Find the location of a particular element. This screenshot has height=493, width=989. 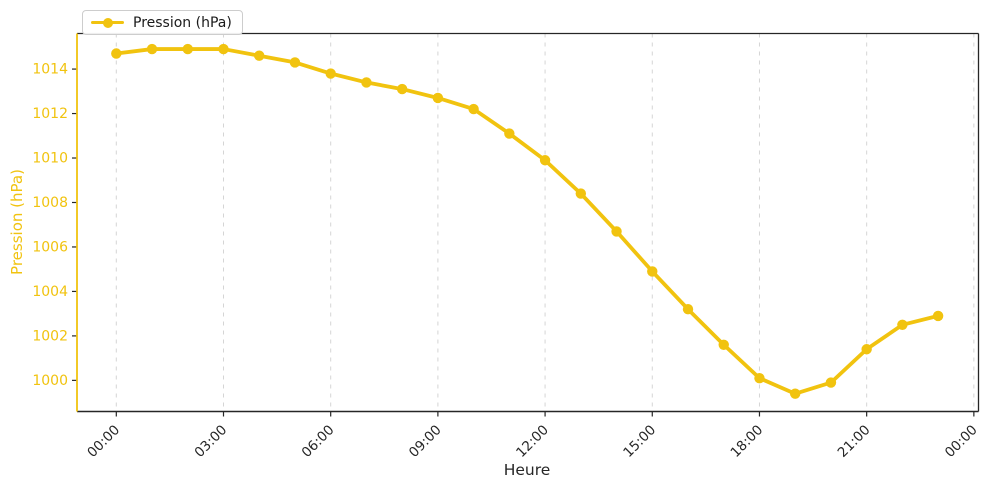

y-axis-label: Pression (hPa) is located at coordinates (17, 222).